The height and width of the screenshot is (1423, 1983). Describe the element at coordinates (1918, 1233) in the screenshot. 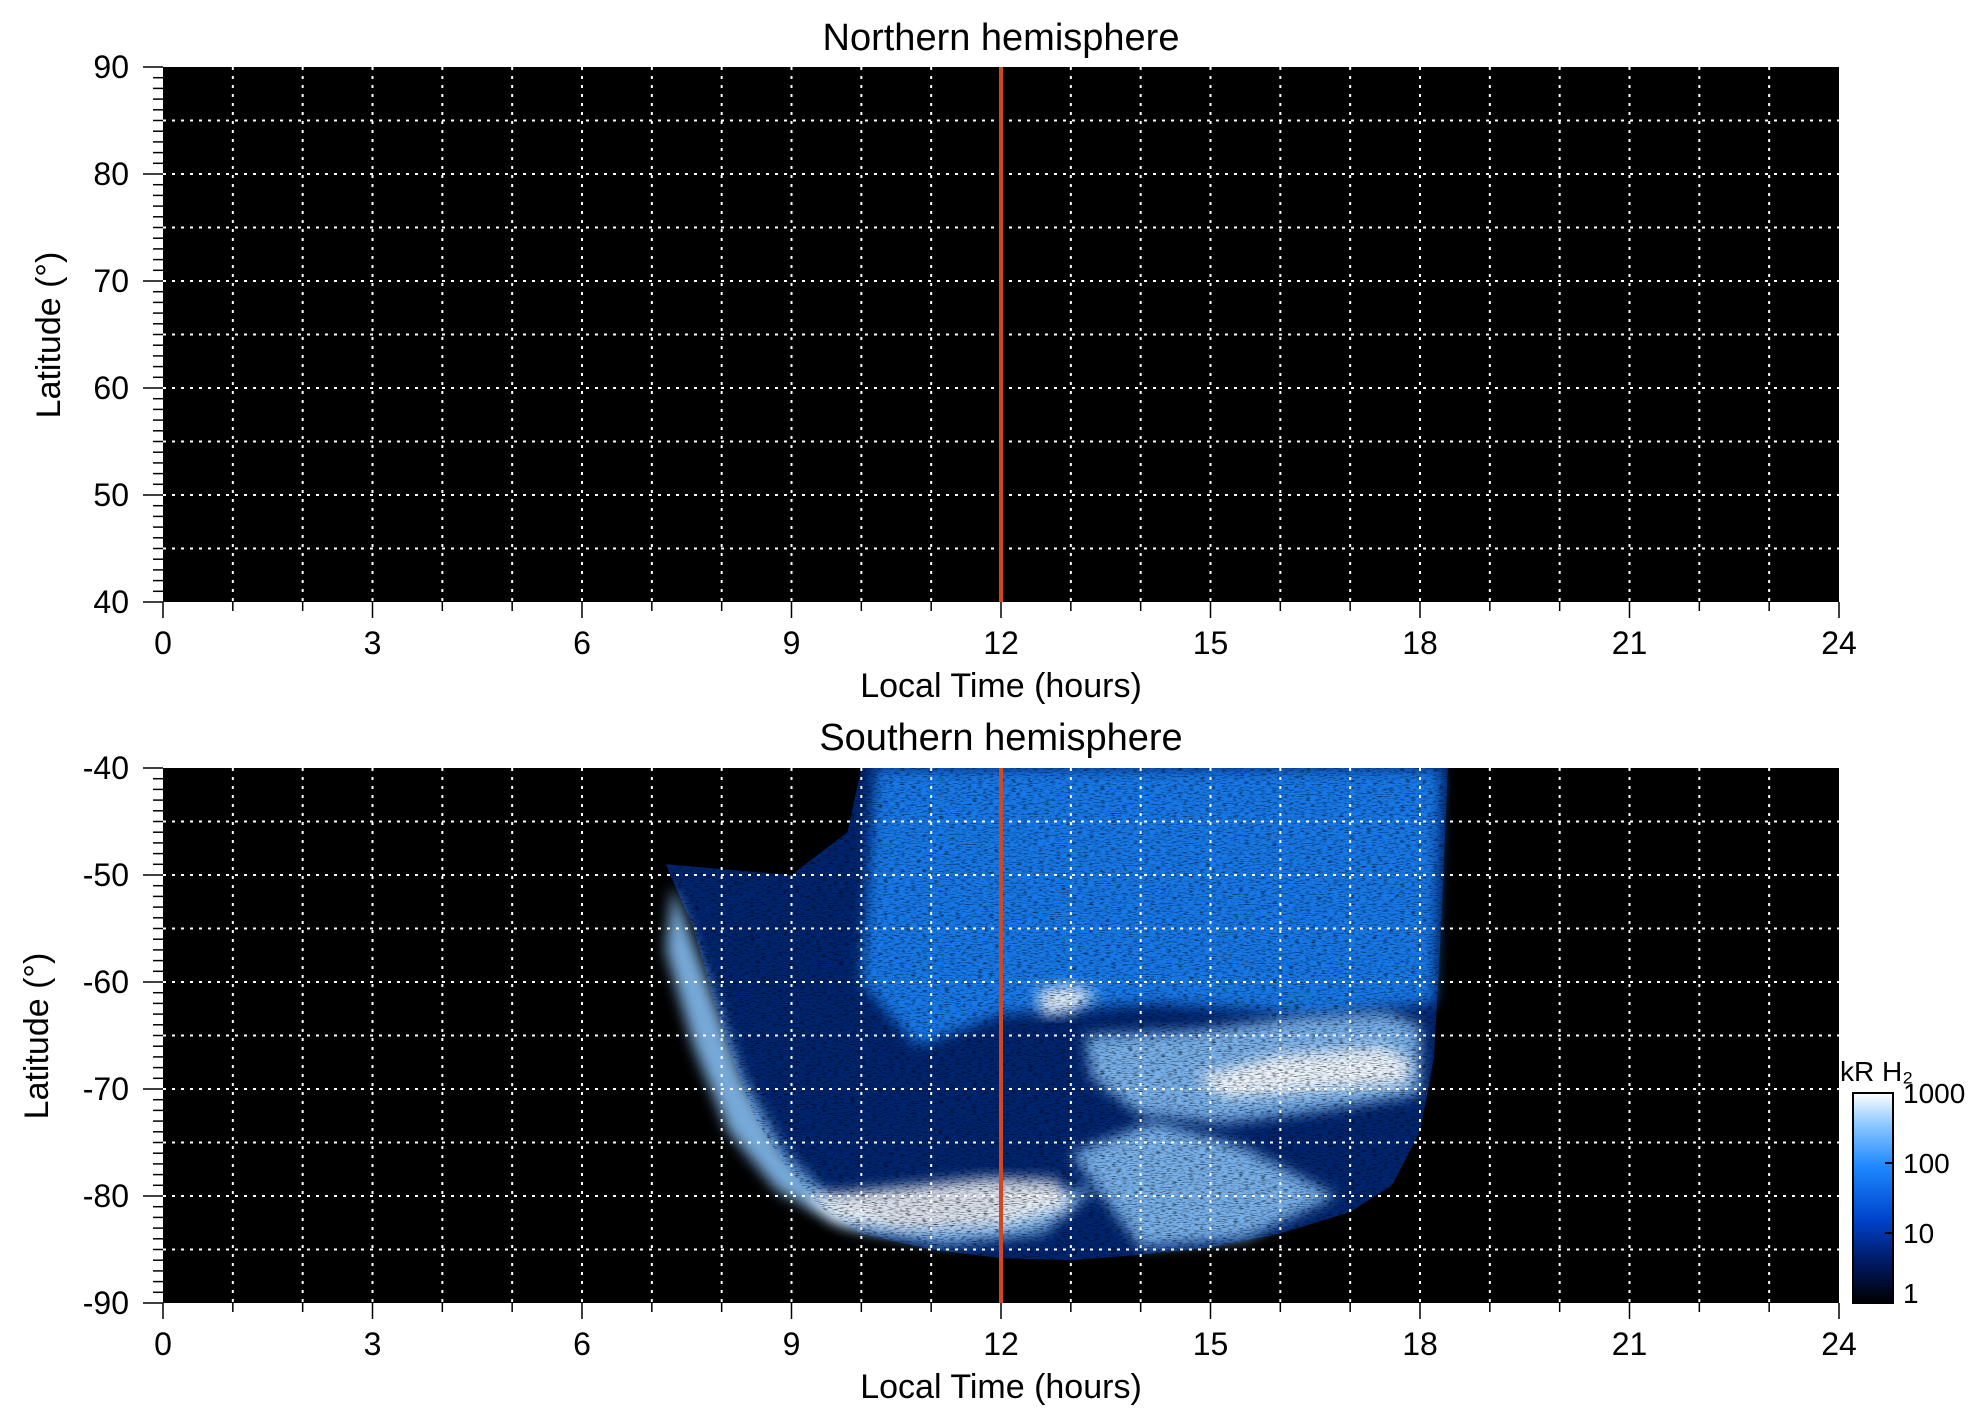

I see `colorbar-tick-label: 10` at that location.